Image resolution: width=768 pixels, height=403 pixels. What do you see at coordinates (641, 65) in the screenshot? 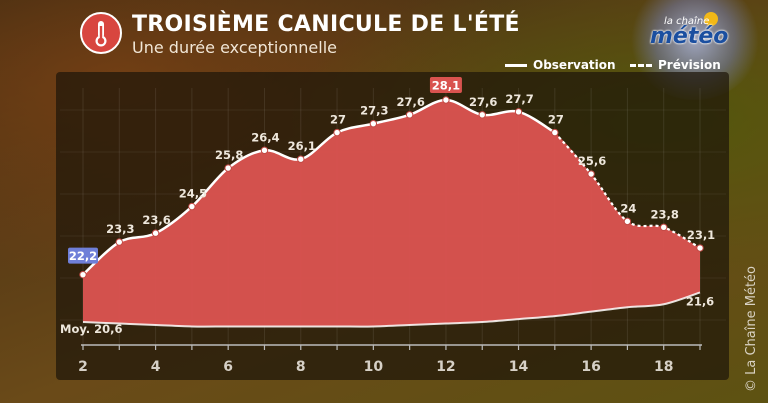
I see `dashed-line-icon` at bounding box center [641, 65].